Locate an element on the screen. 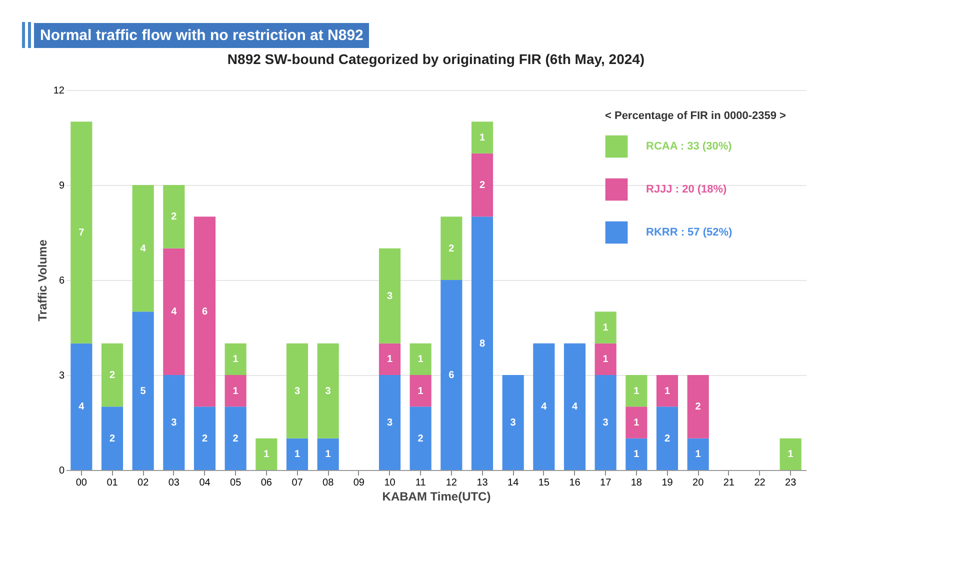 This screenshot has height=561, width=953. x-tick-label: 13 is located at coordinates (482, 483).